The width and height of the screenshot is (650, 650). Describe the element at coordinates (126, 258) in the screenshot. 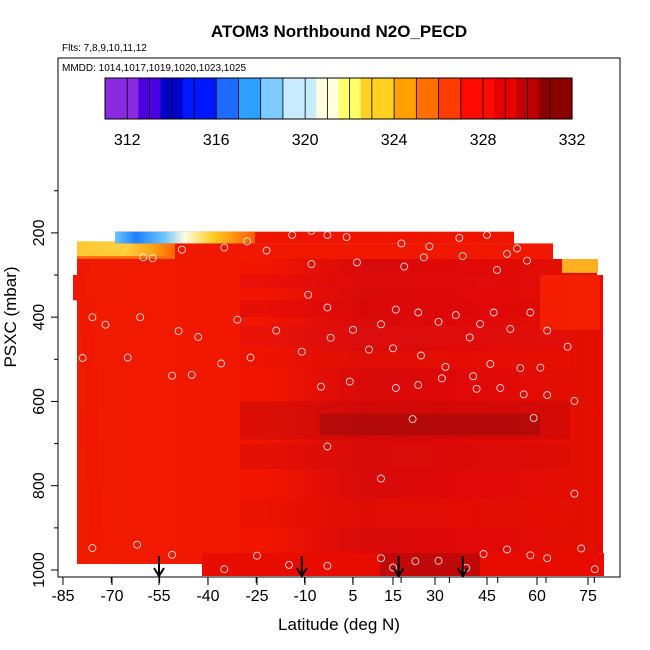

I see `curtain-orange-row` at that location.